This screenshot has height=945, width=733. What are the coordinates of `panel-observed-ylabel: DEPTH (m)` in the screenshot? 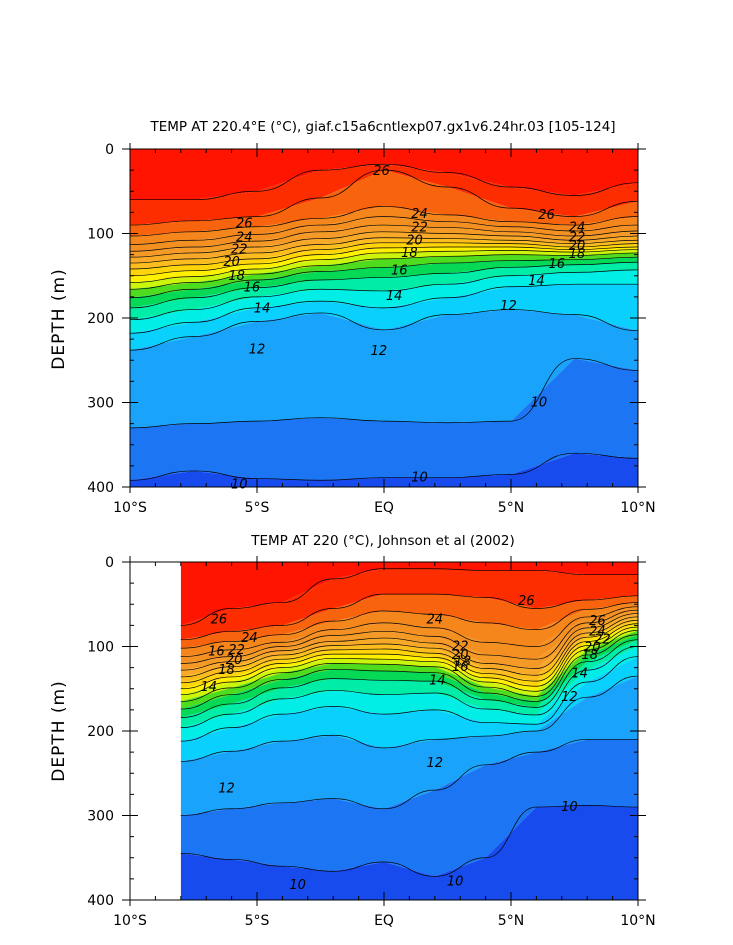 It's located at (59, 730).